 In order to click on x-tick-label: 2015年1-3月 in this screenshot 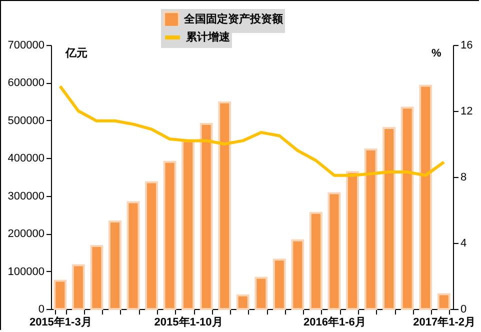, I will do `click(60, 322)`.